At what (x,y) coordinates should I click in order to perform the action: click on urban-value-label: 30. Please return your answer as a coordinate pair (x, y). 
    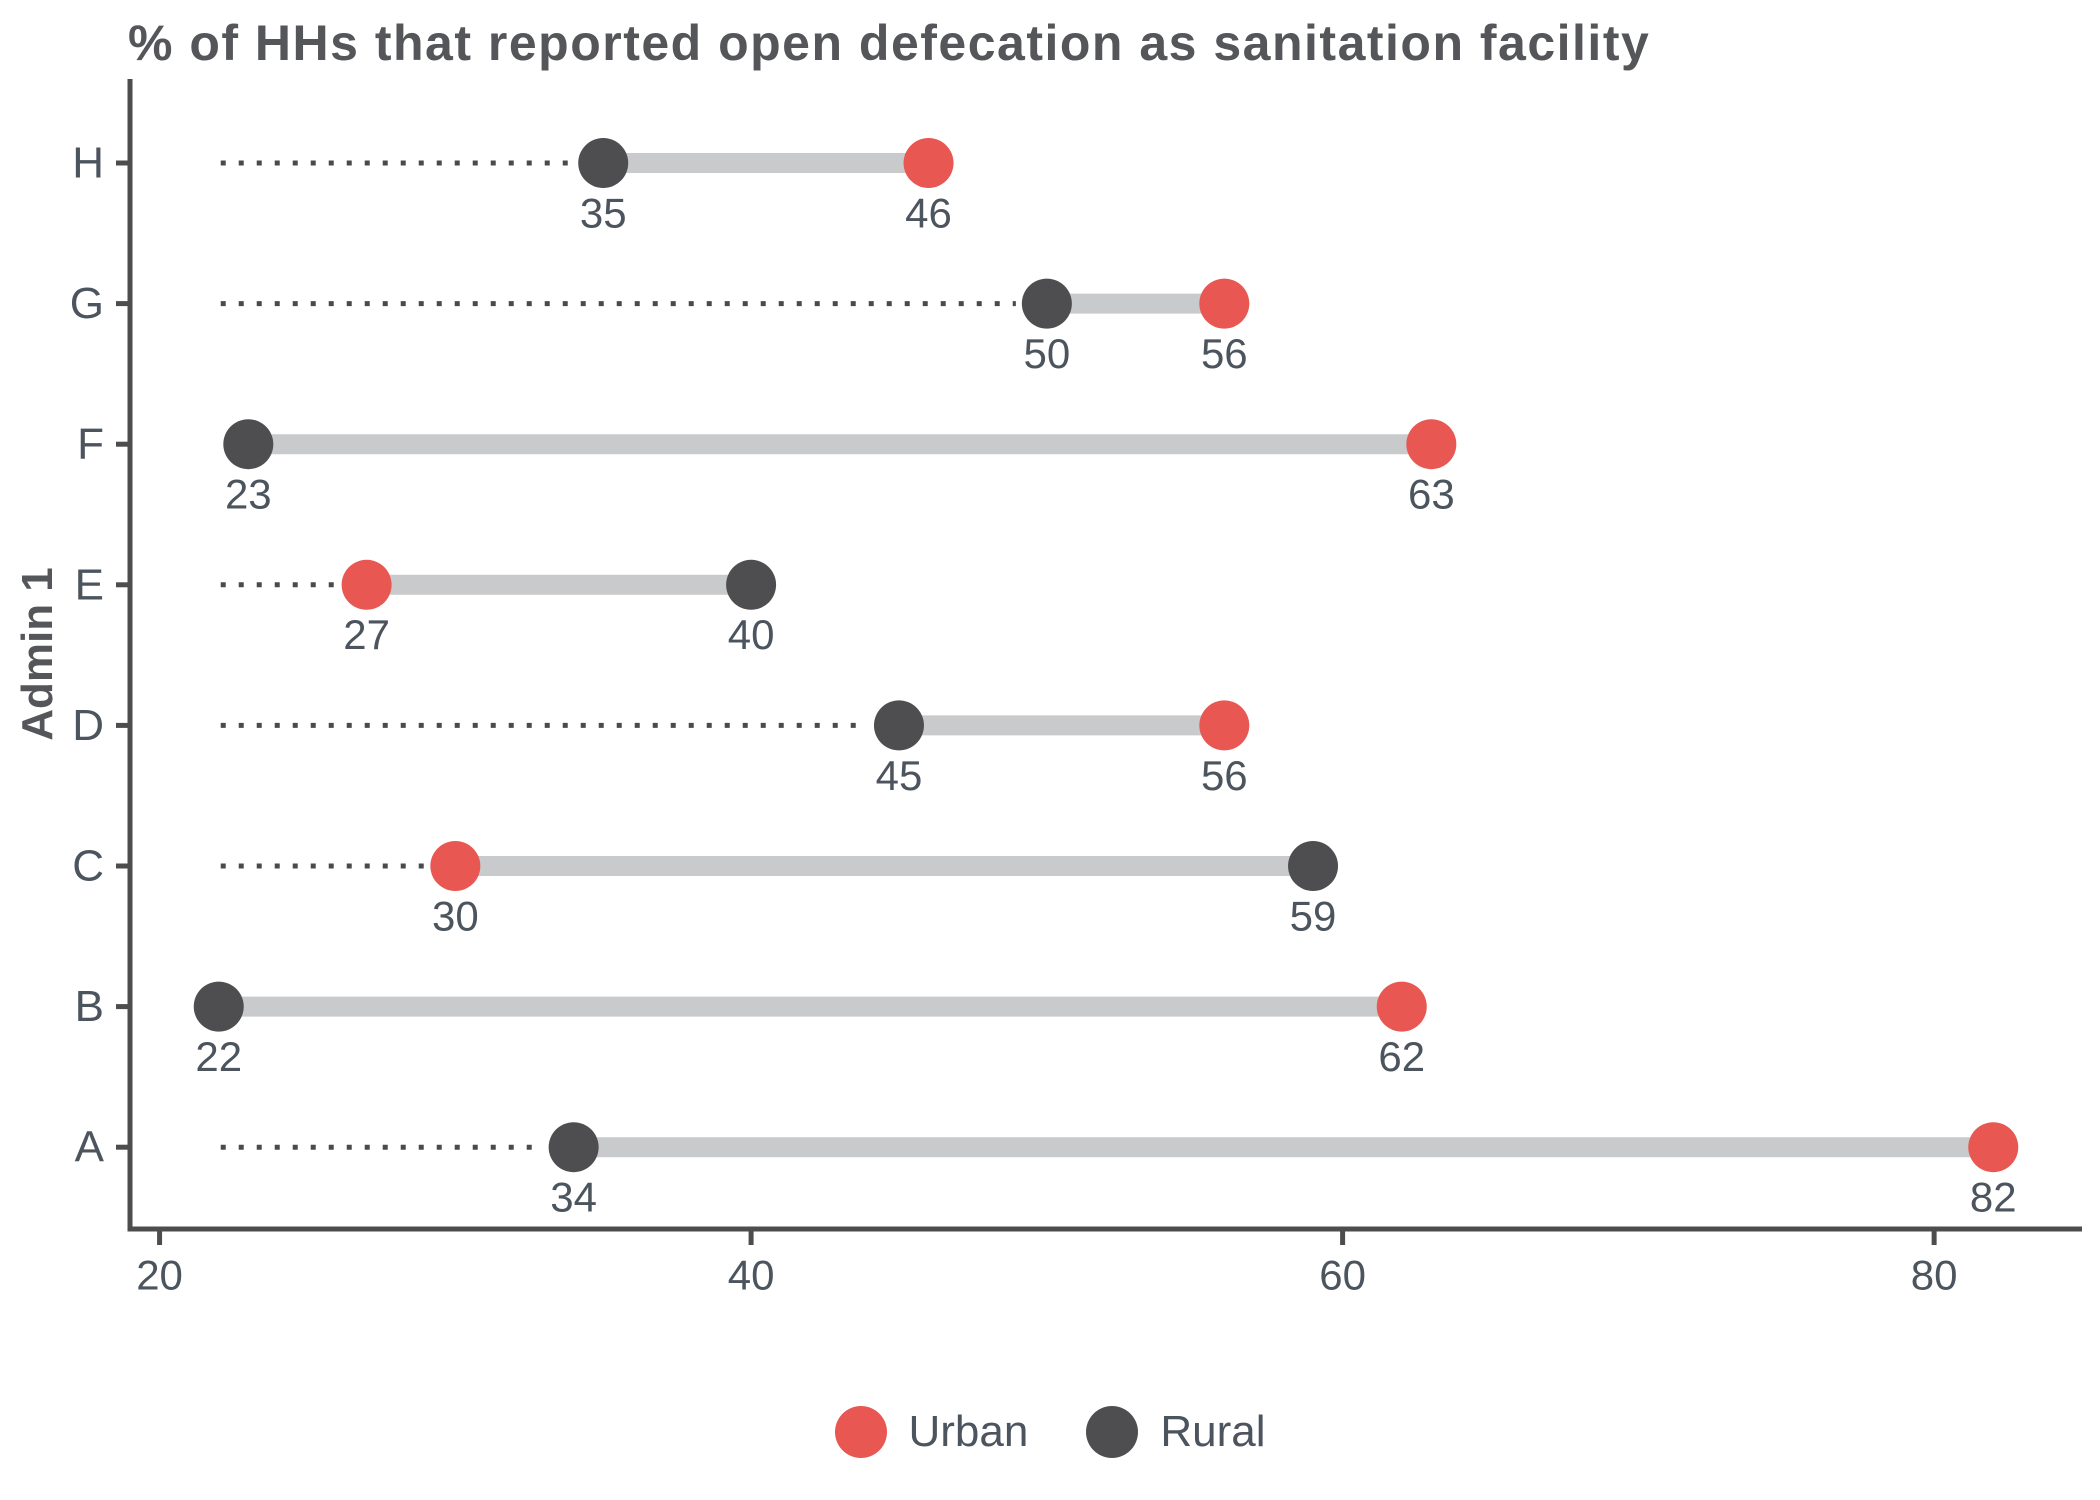
    Looking at the image, I should click on (455, 915).